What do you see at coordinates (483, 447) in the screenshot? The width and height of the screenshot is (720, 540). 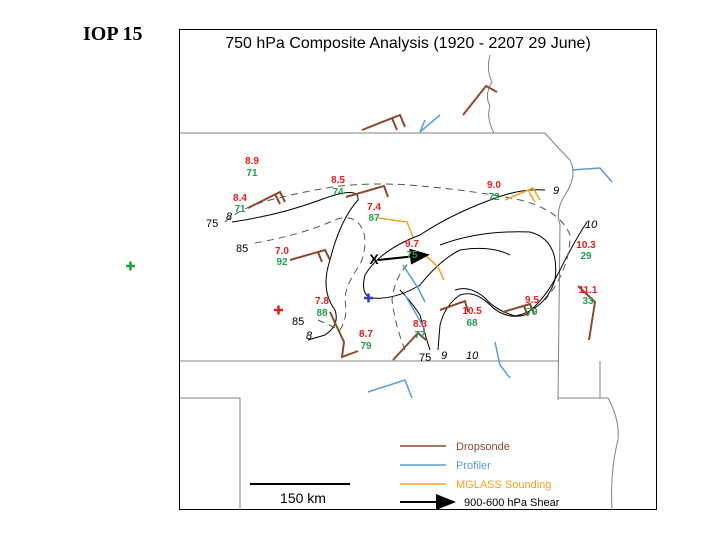 I see `legend-label: Dropsonde` at bounding box center [483, 447].